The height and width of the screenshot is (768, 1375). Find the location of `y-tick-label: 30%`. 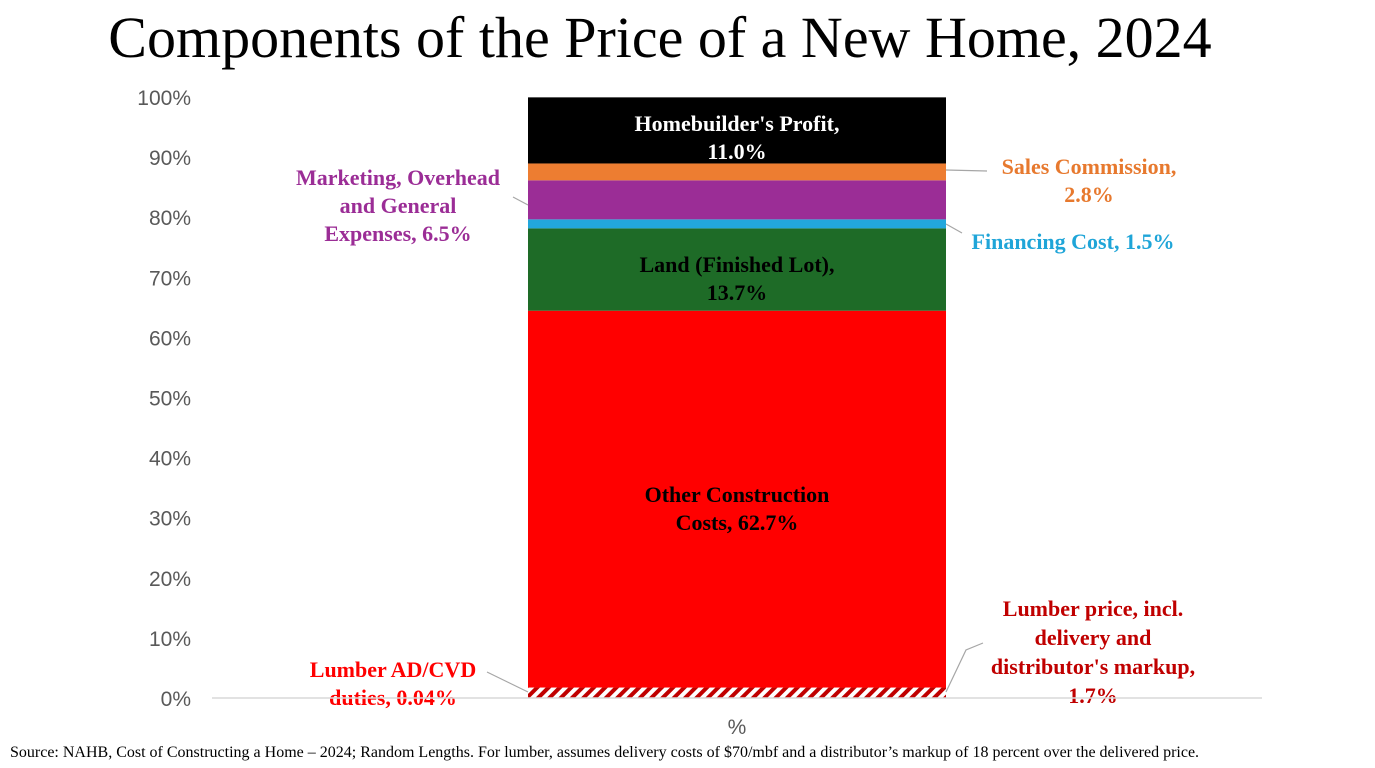

y-tick-label: 30% is located at coordinates (170, 519).